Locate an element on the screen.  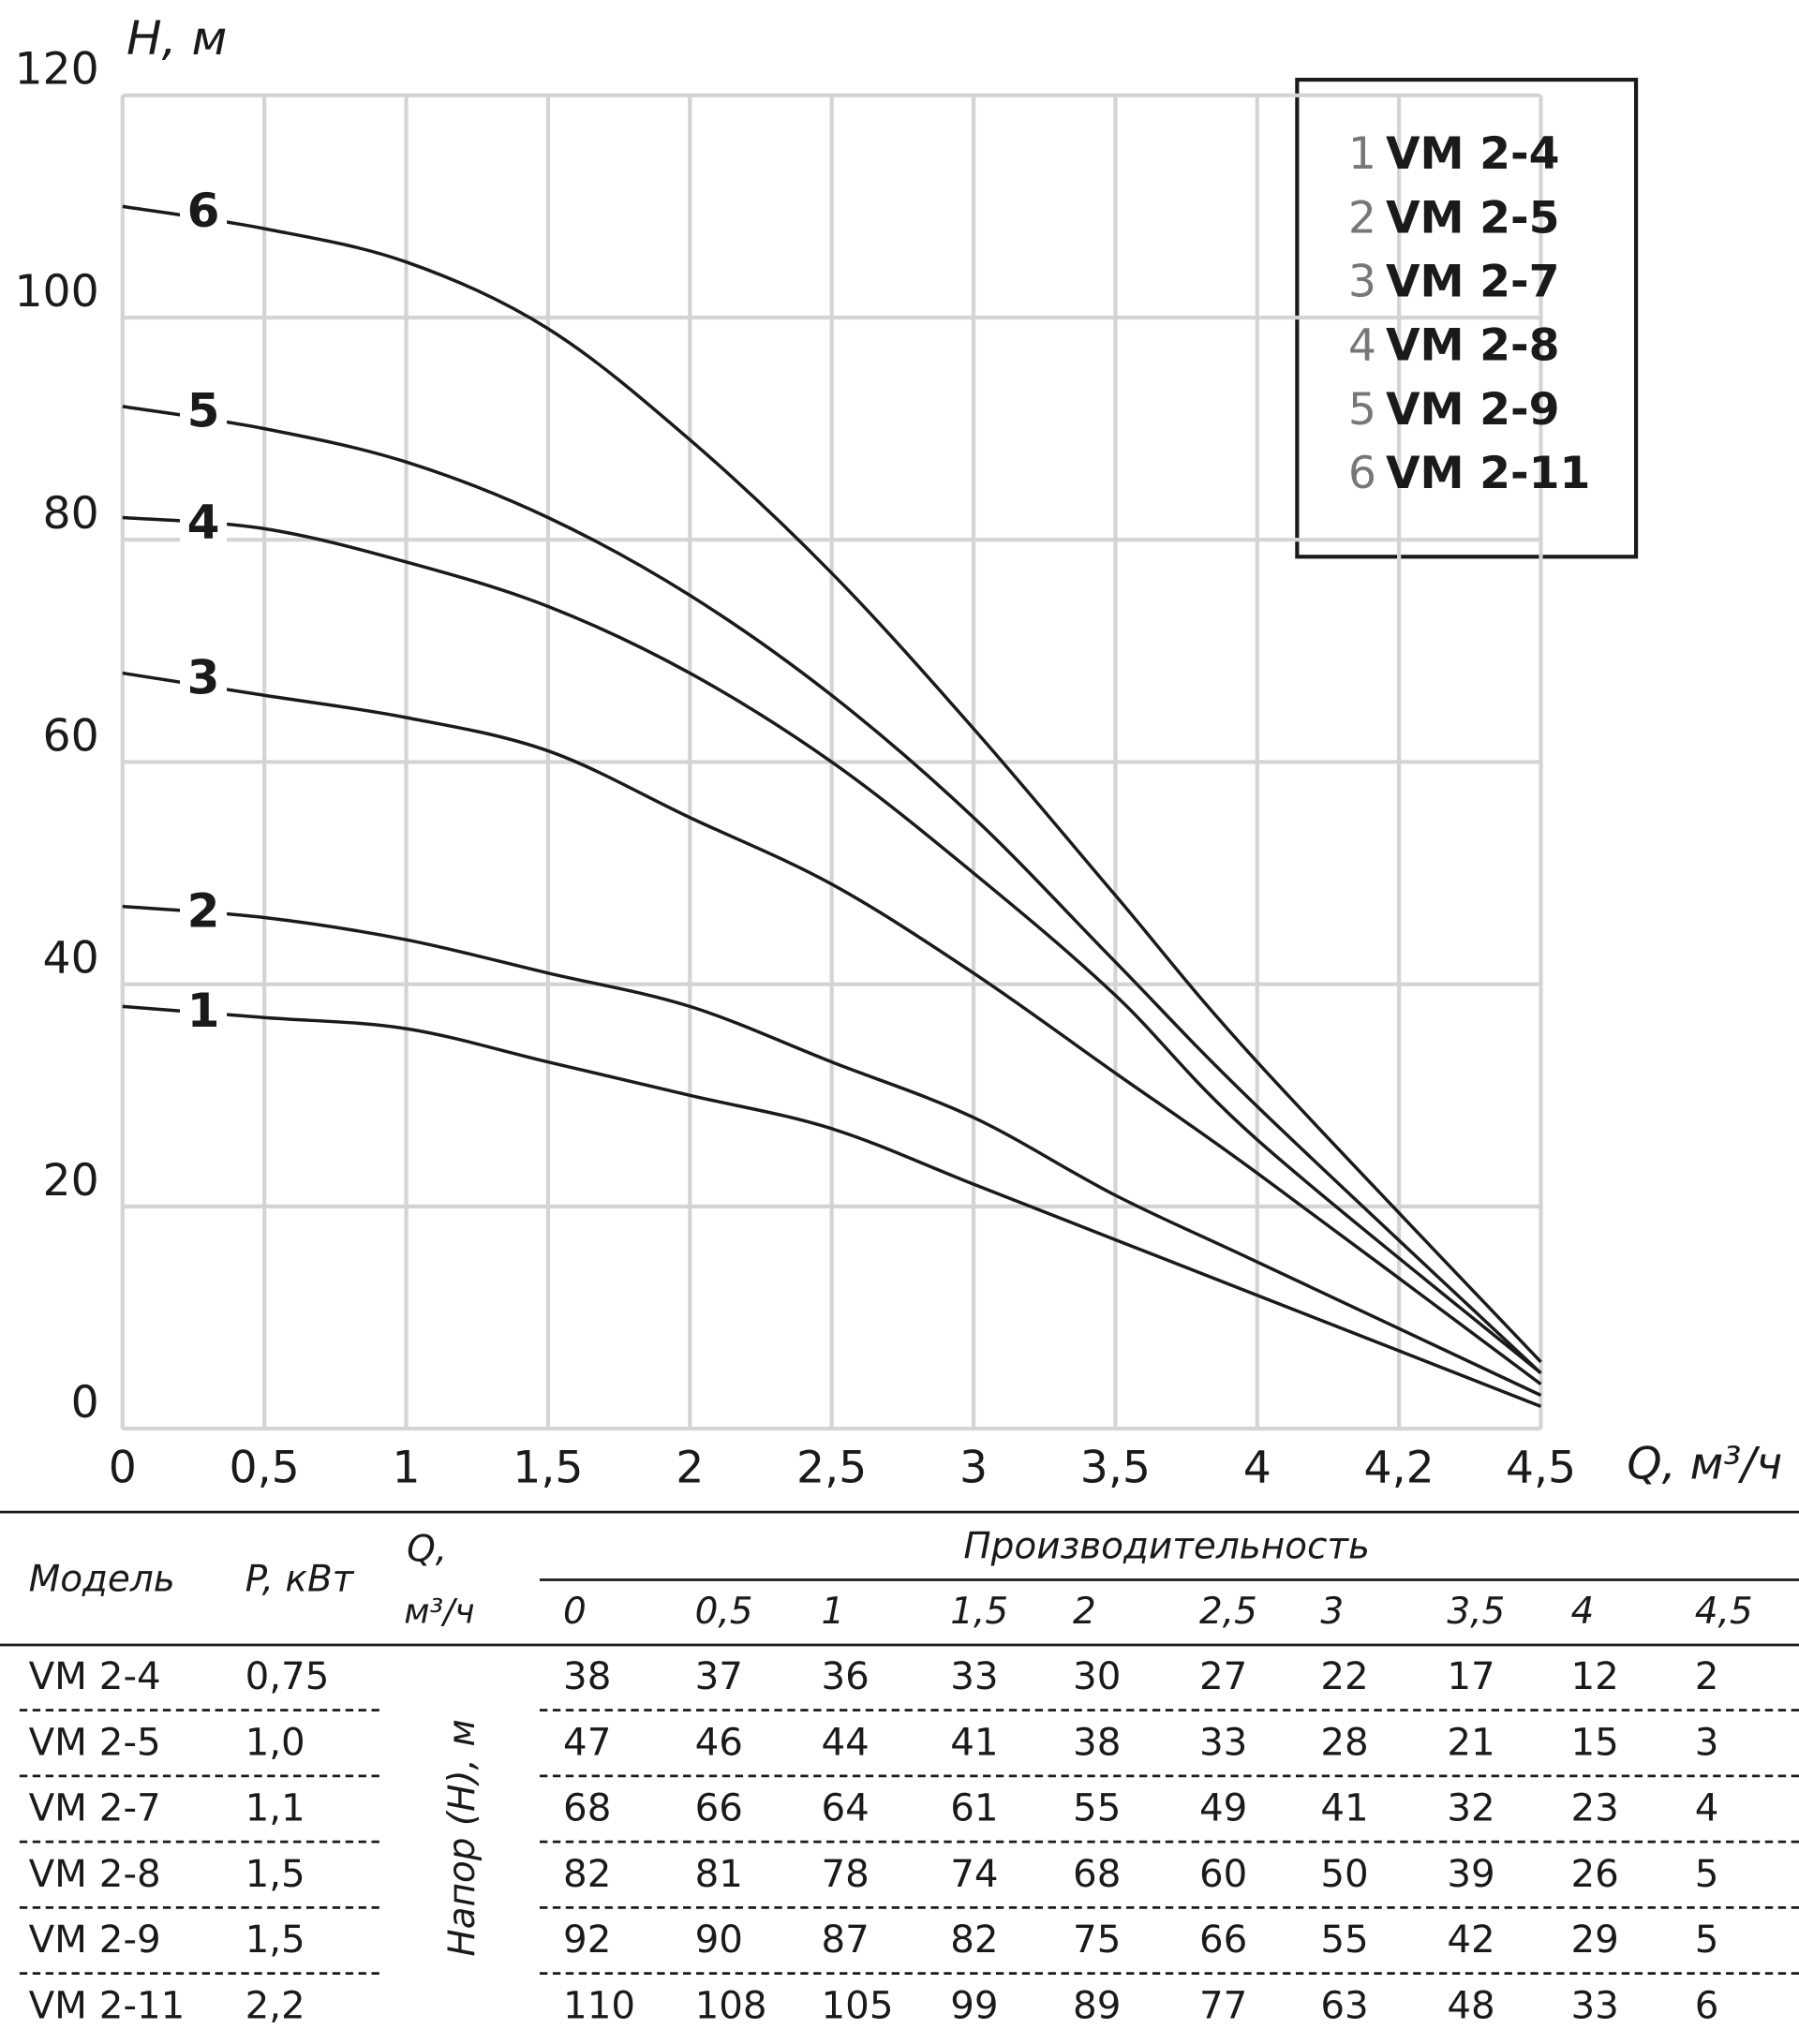
x-tick-label: 4 is located at coordinates (1257, 1469).